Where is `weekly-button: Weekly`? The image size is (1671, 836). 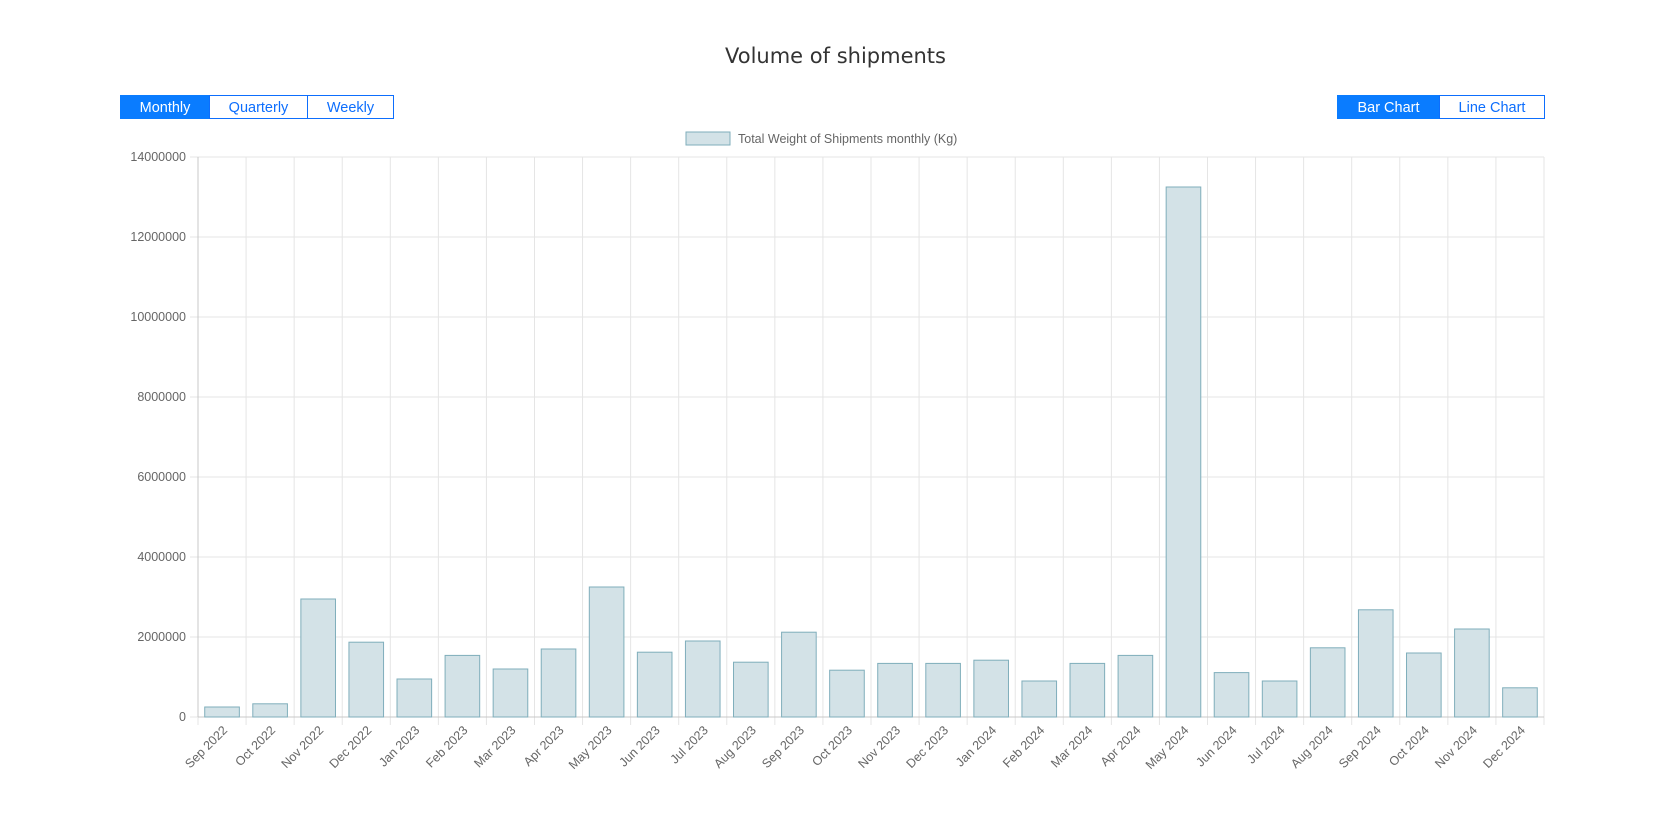
weekly-button: Weekly is located at coordinates (350, 107).